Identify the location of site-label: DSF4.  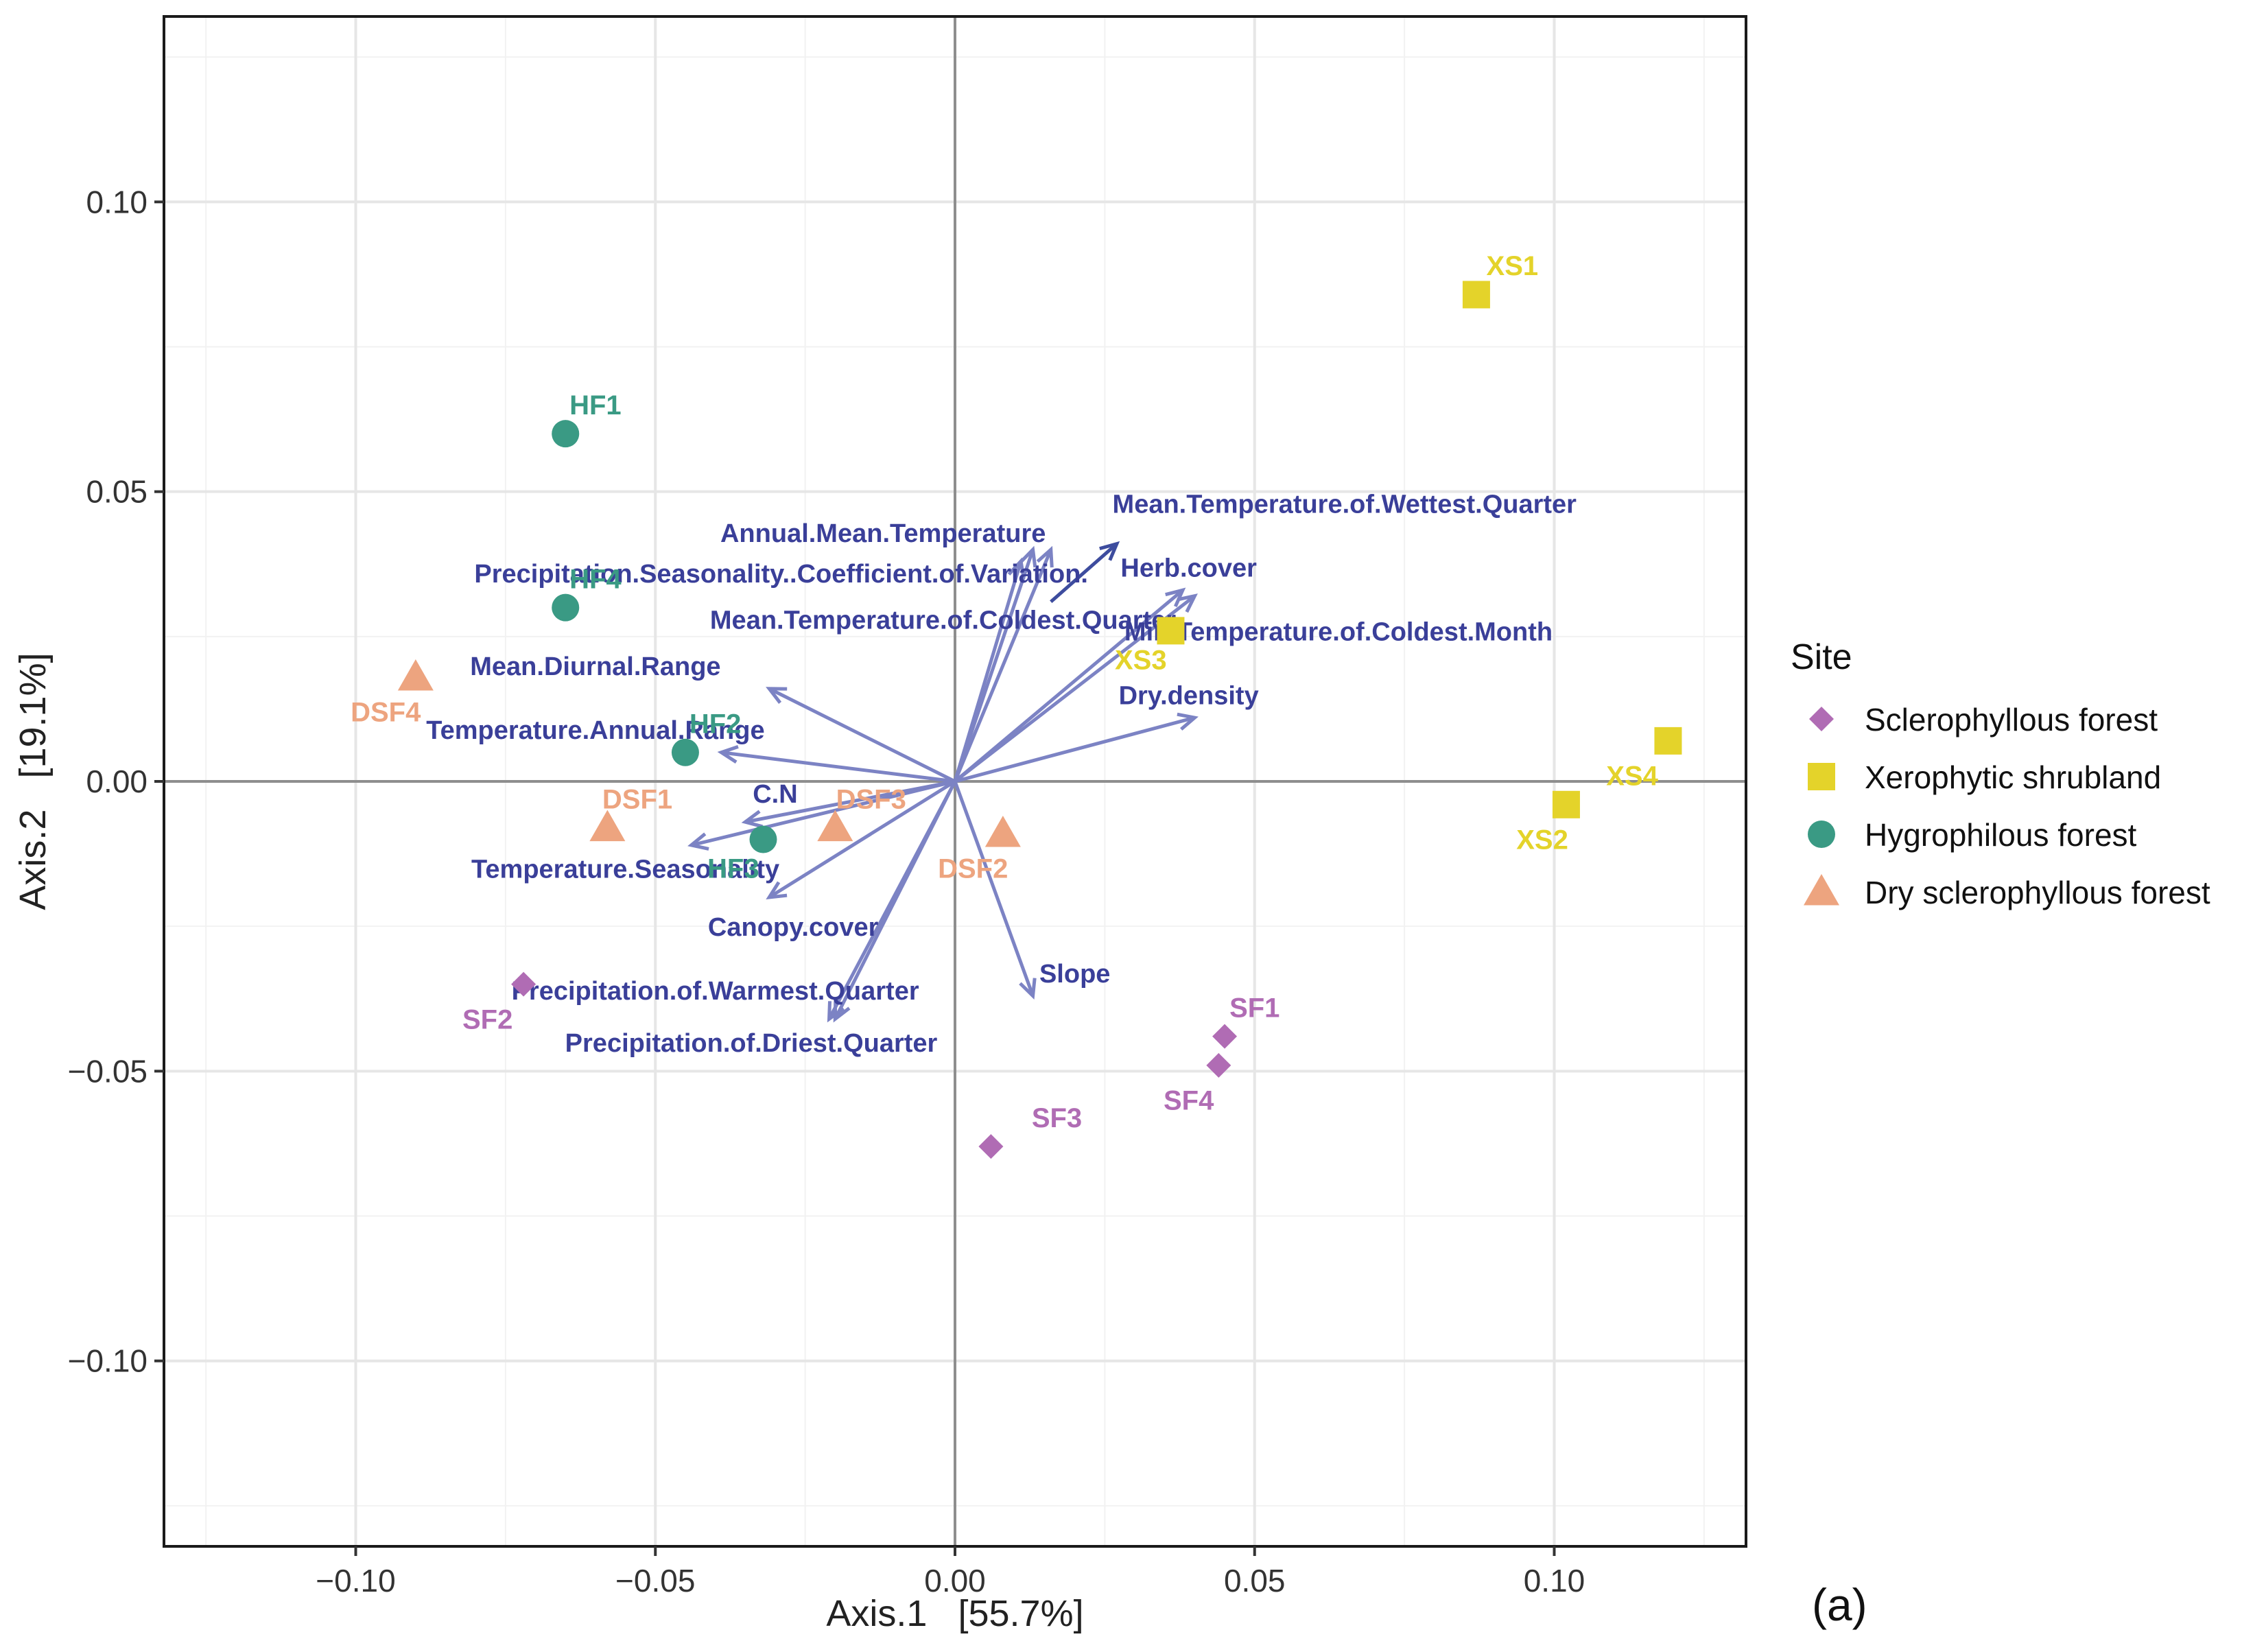
(386, 713).